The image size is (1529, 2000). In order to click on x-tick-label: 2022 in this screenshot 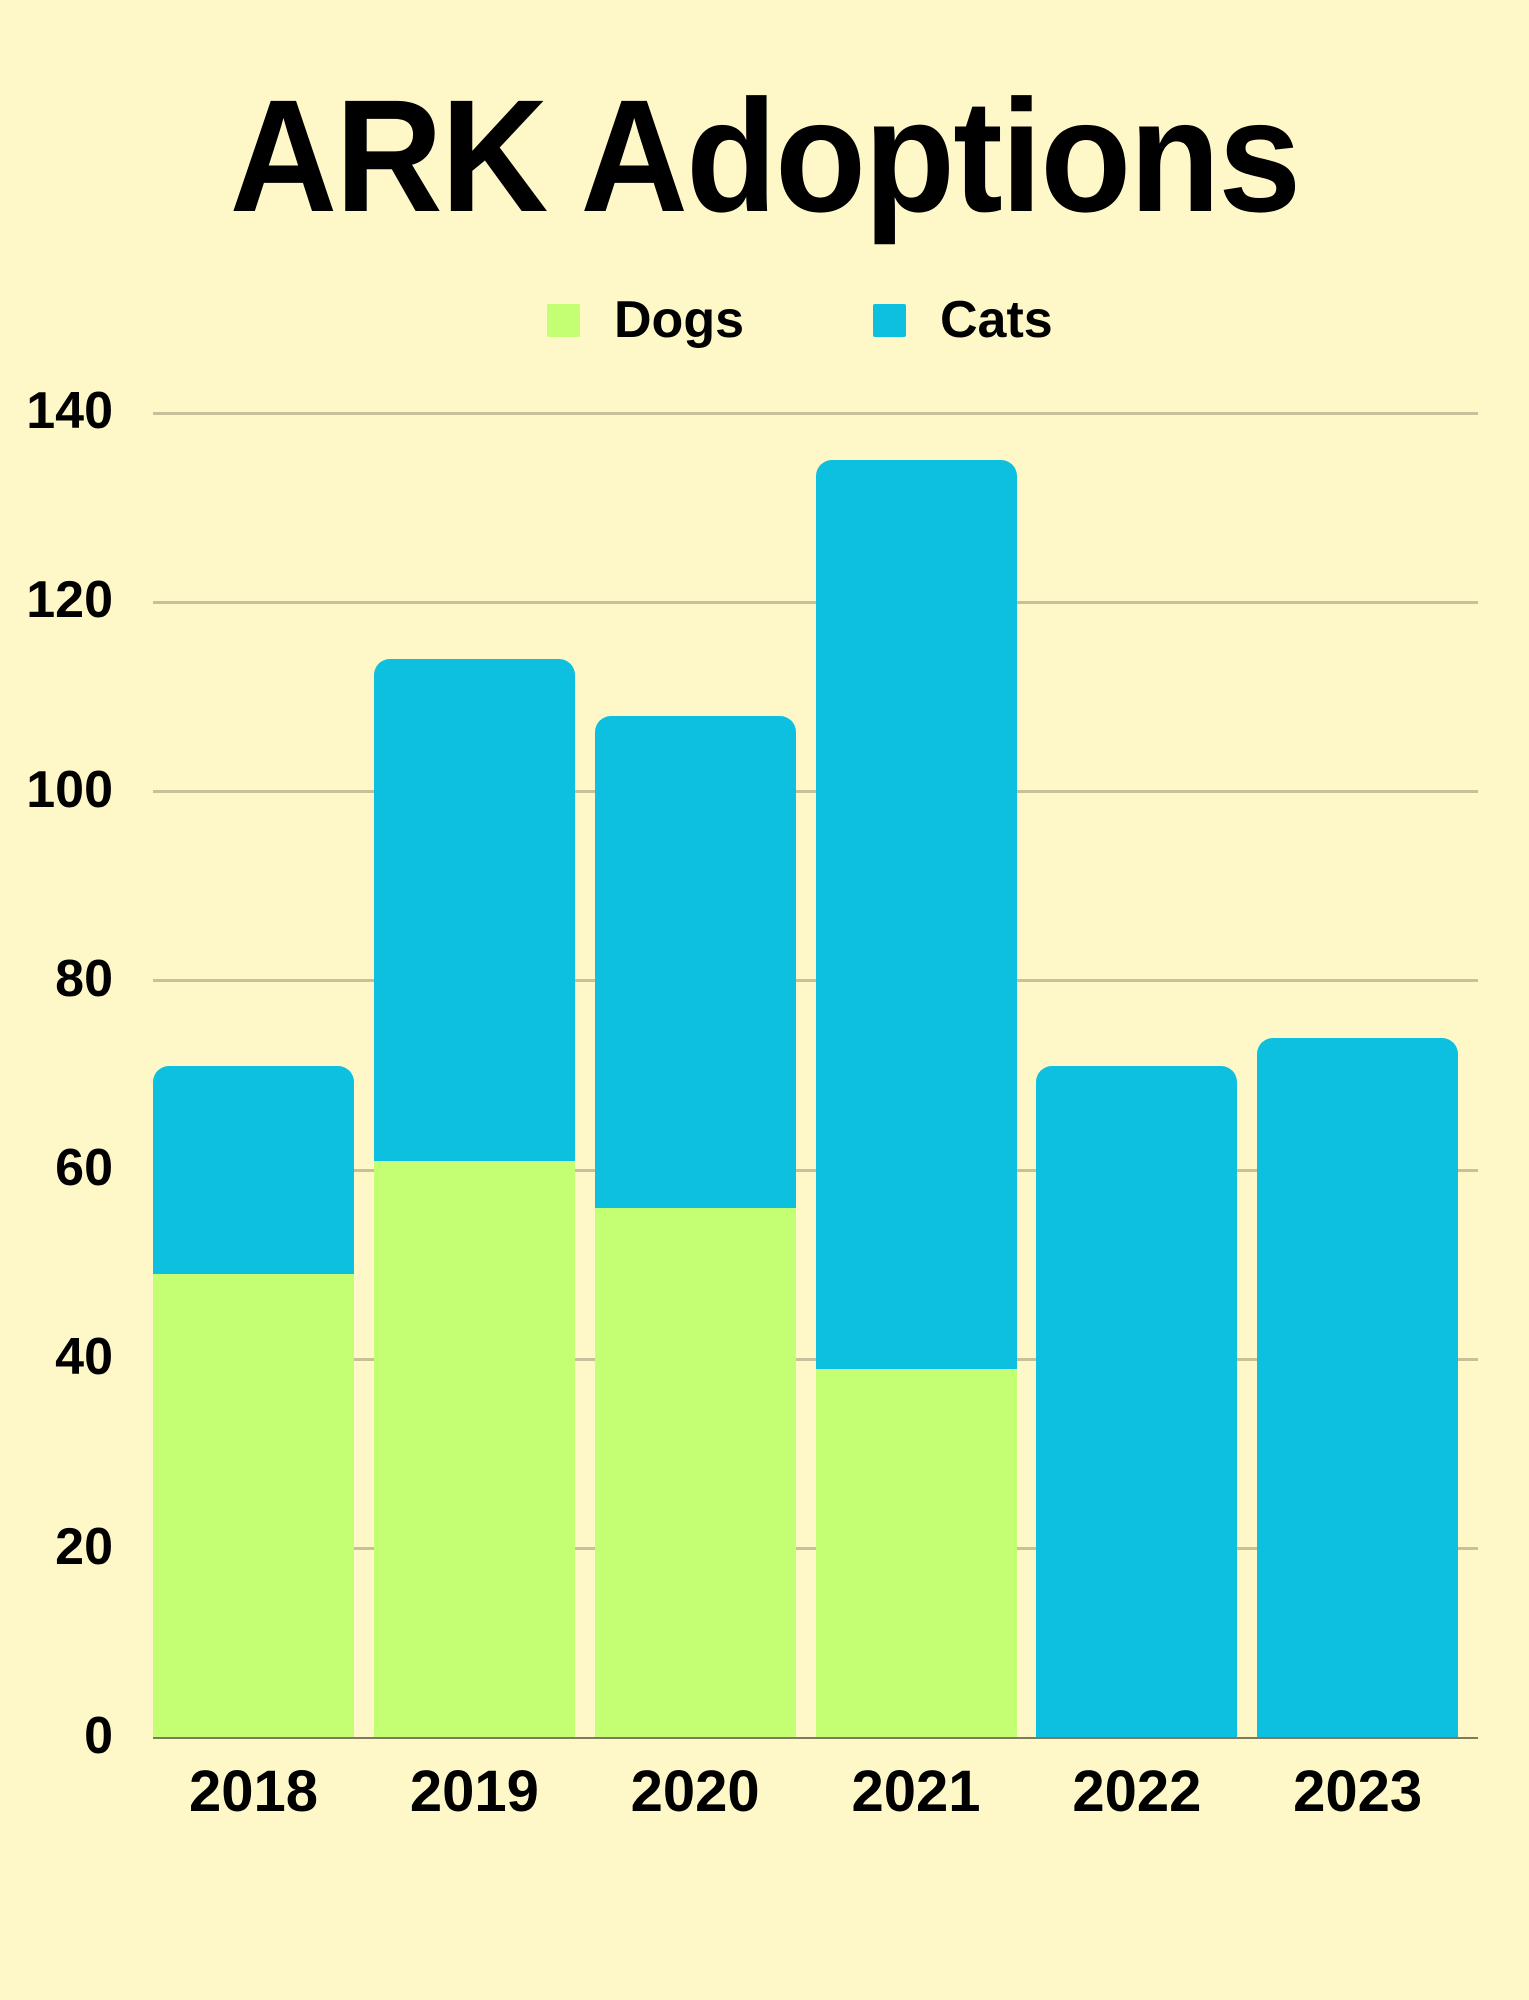, I will do `click(1137, 1791)`.